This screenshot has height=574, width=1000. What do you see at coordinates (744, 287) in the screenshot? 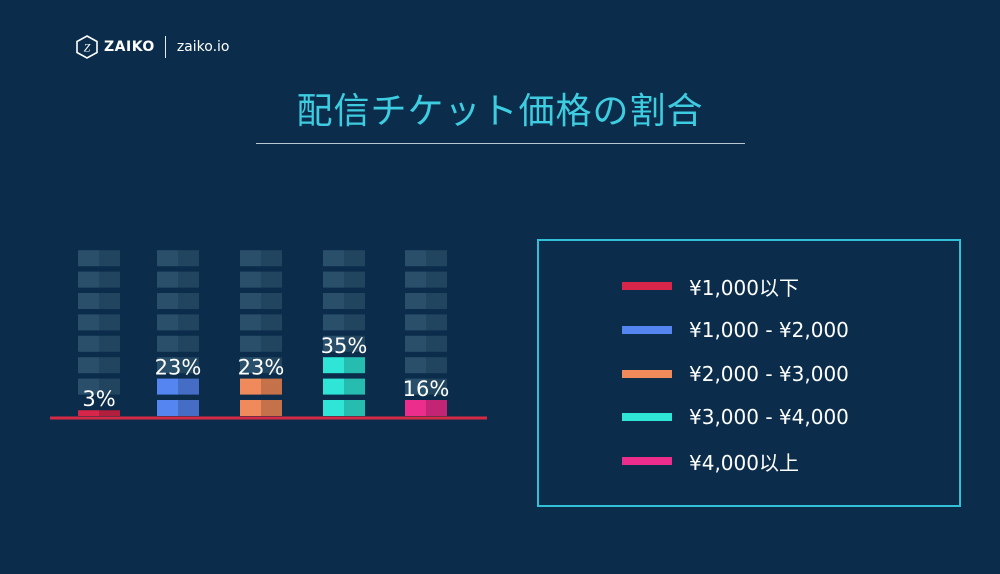
I see `legend-label: ¥1,000以下` at bounding box center [744, 287].